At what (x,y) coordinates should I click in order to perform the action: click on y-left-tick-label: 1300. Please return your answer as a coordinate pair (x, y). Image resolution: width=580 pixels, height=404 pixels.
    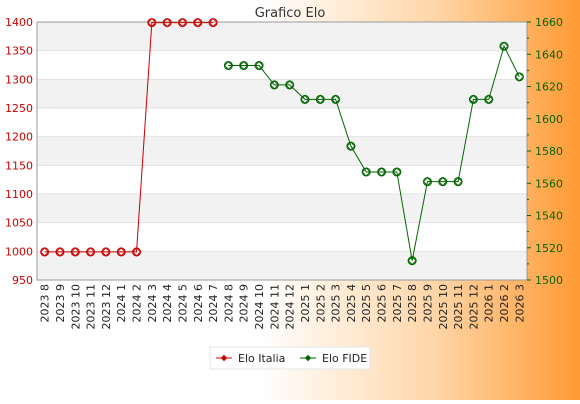
    Looking at the image, I should click on (19, 79).